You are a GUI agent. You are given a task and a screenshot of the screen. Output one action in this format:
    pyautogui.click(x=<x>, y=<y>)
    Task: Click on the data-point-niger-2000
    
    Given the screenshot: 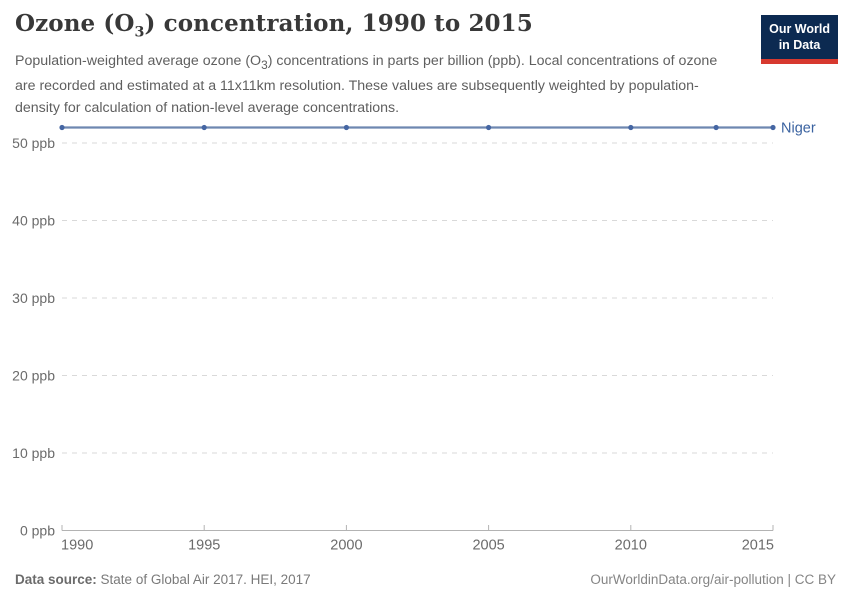 What is the action you would take?
    pyautogui.click(x=346, y=127)
    